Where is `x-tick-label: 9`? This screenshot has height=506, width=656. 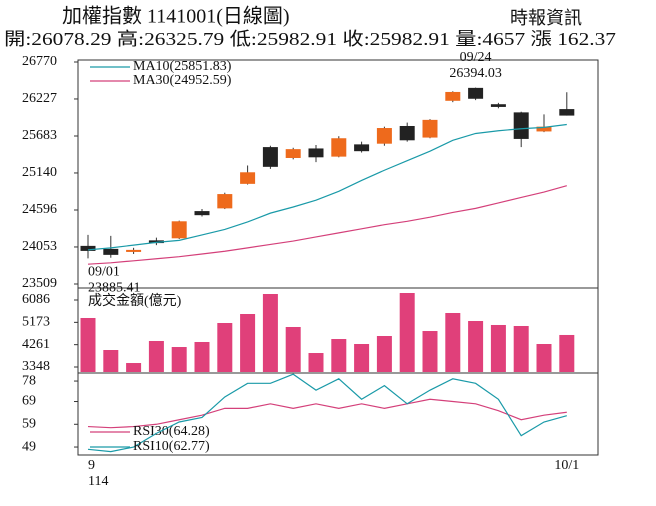
x-tick-label: 9 is located at coordinates (91, 465).